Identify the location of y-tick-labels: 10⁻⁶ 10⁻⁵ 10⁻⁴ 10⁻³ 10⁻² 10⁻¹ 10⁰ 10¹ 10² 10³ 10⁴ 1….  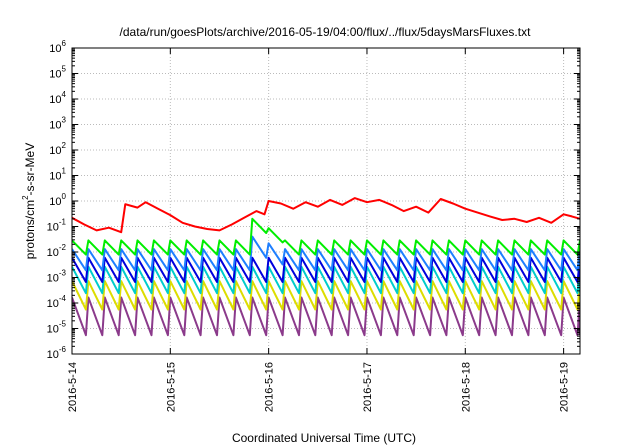
(57, 200).